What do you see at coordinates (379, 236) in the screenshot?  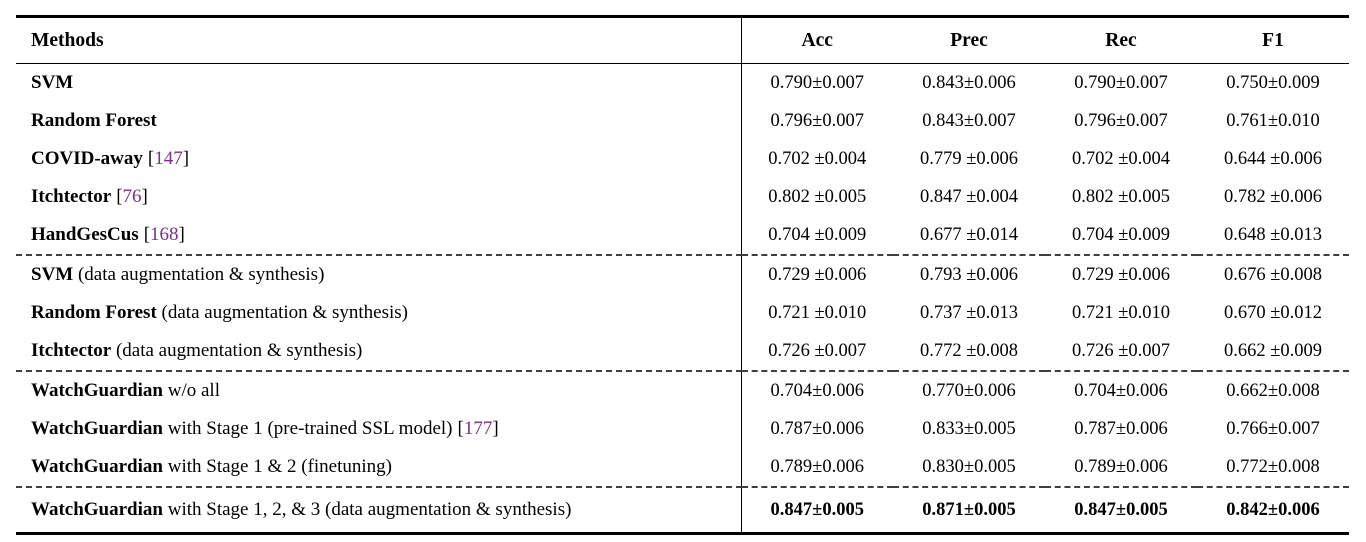 I see `method-cell: HandGesCus [168]` at bounding box center [379, 236].